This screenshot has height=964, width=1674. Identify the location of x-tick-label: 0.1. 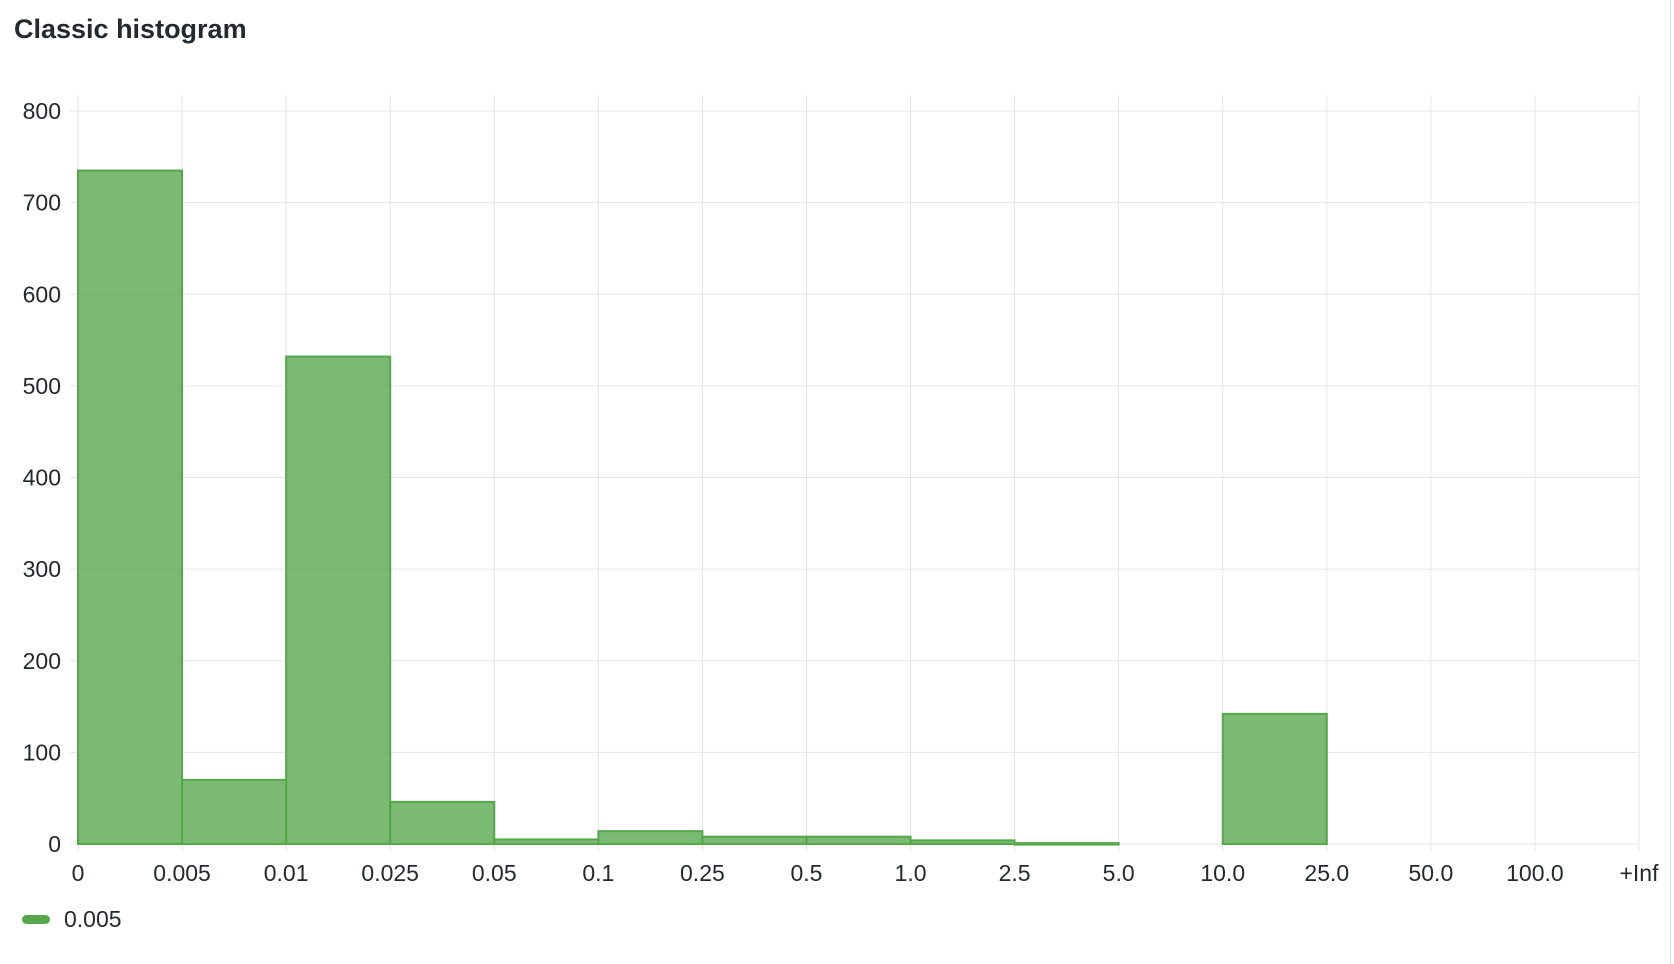
(598, 873).